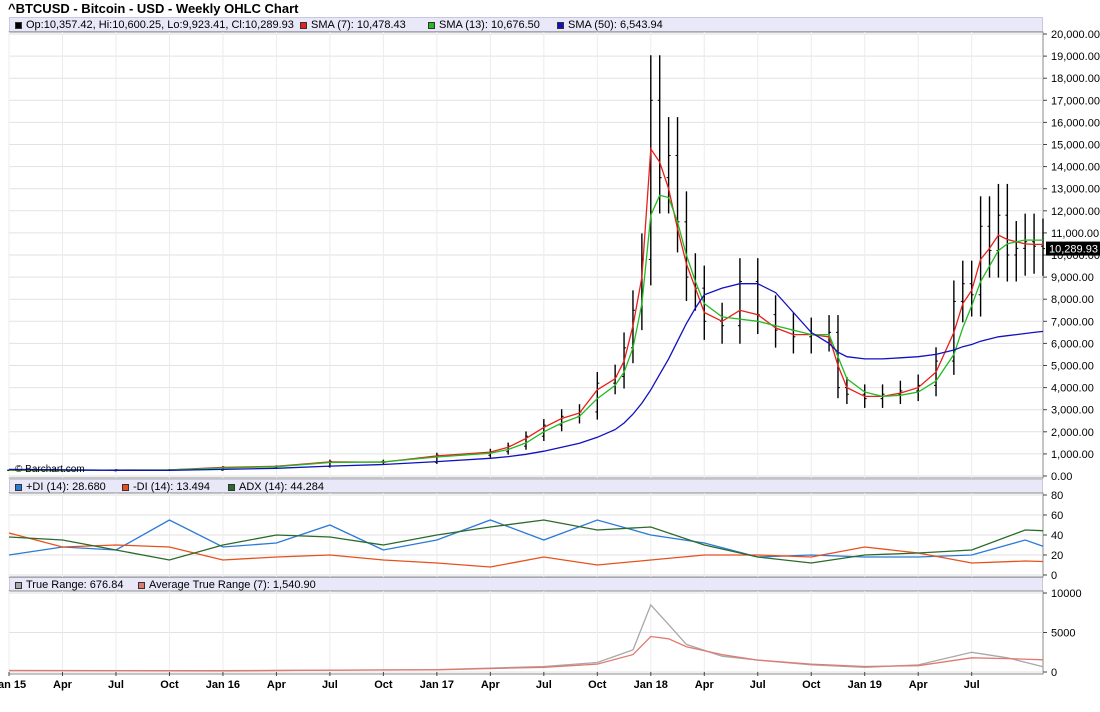 This screenshot has width=1100, height=712. Describe the element at coordinates (172, 487) in the screenshot. I see `minus-di-legend-label: -DI (14): 13.494` at that location.